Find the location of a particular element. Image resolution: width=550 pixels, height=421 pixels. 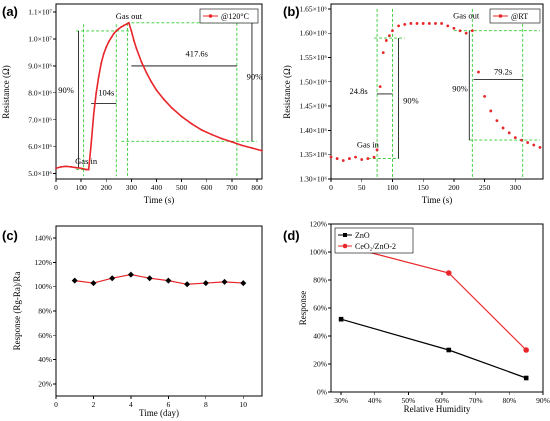

panel-d-xlabel: Relative Humidity is located at coordinates (437, 409).